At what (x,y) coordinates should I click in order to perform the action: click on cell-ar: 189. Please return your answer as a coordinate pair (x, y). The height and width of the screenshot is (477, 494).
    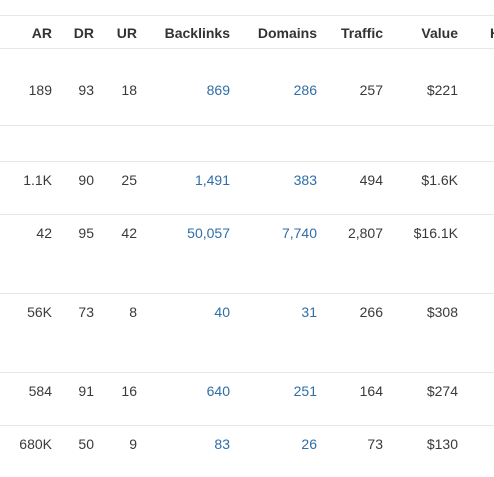
    Looking at the image, I should click on (40, 90).